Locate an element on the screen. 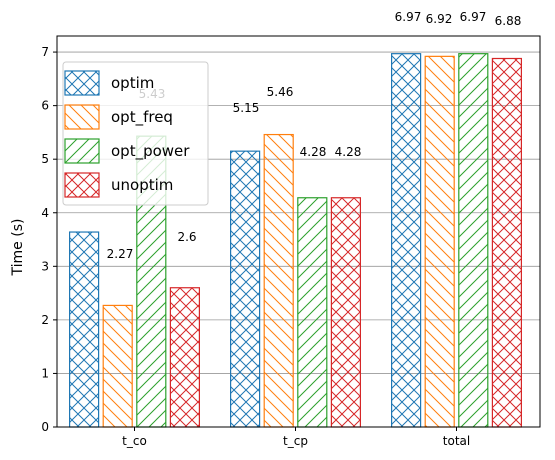 This screenshot has width=555, height=460. bar-value-label: 5.46 is located at coordinates (280, 92).